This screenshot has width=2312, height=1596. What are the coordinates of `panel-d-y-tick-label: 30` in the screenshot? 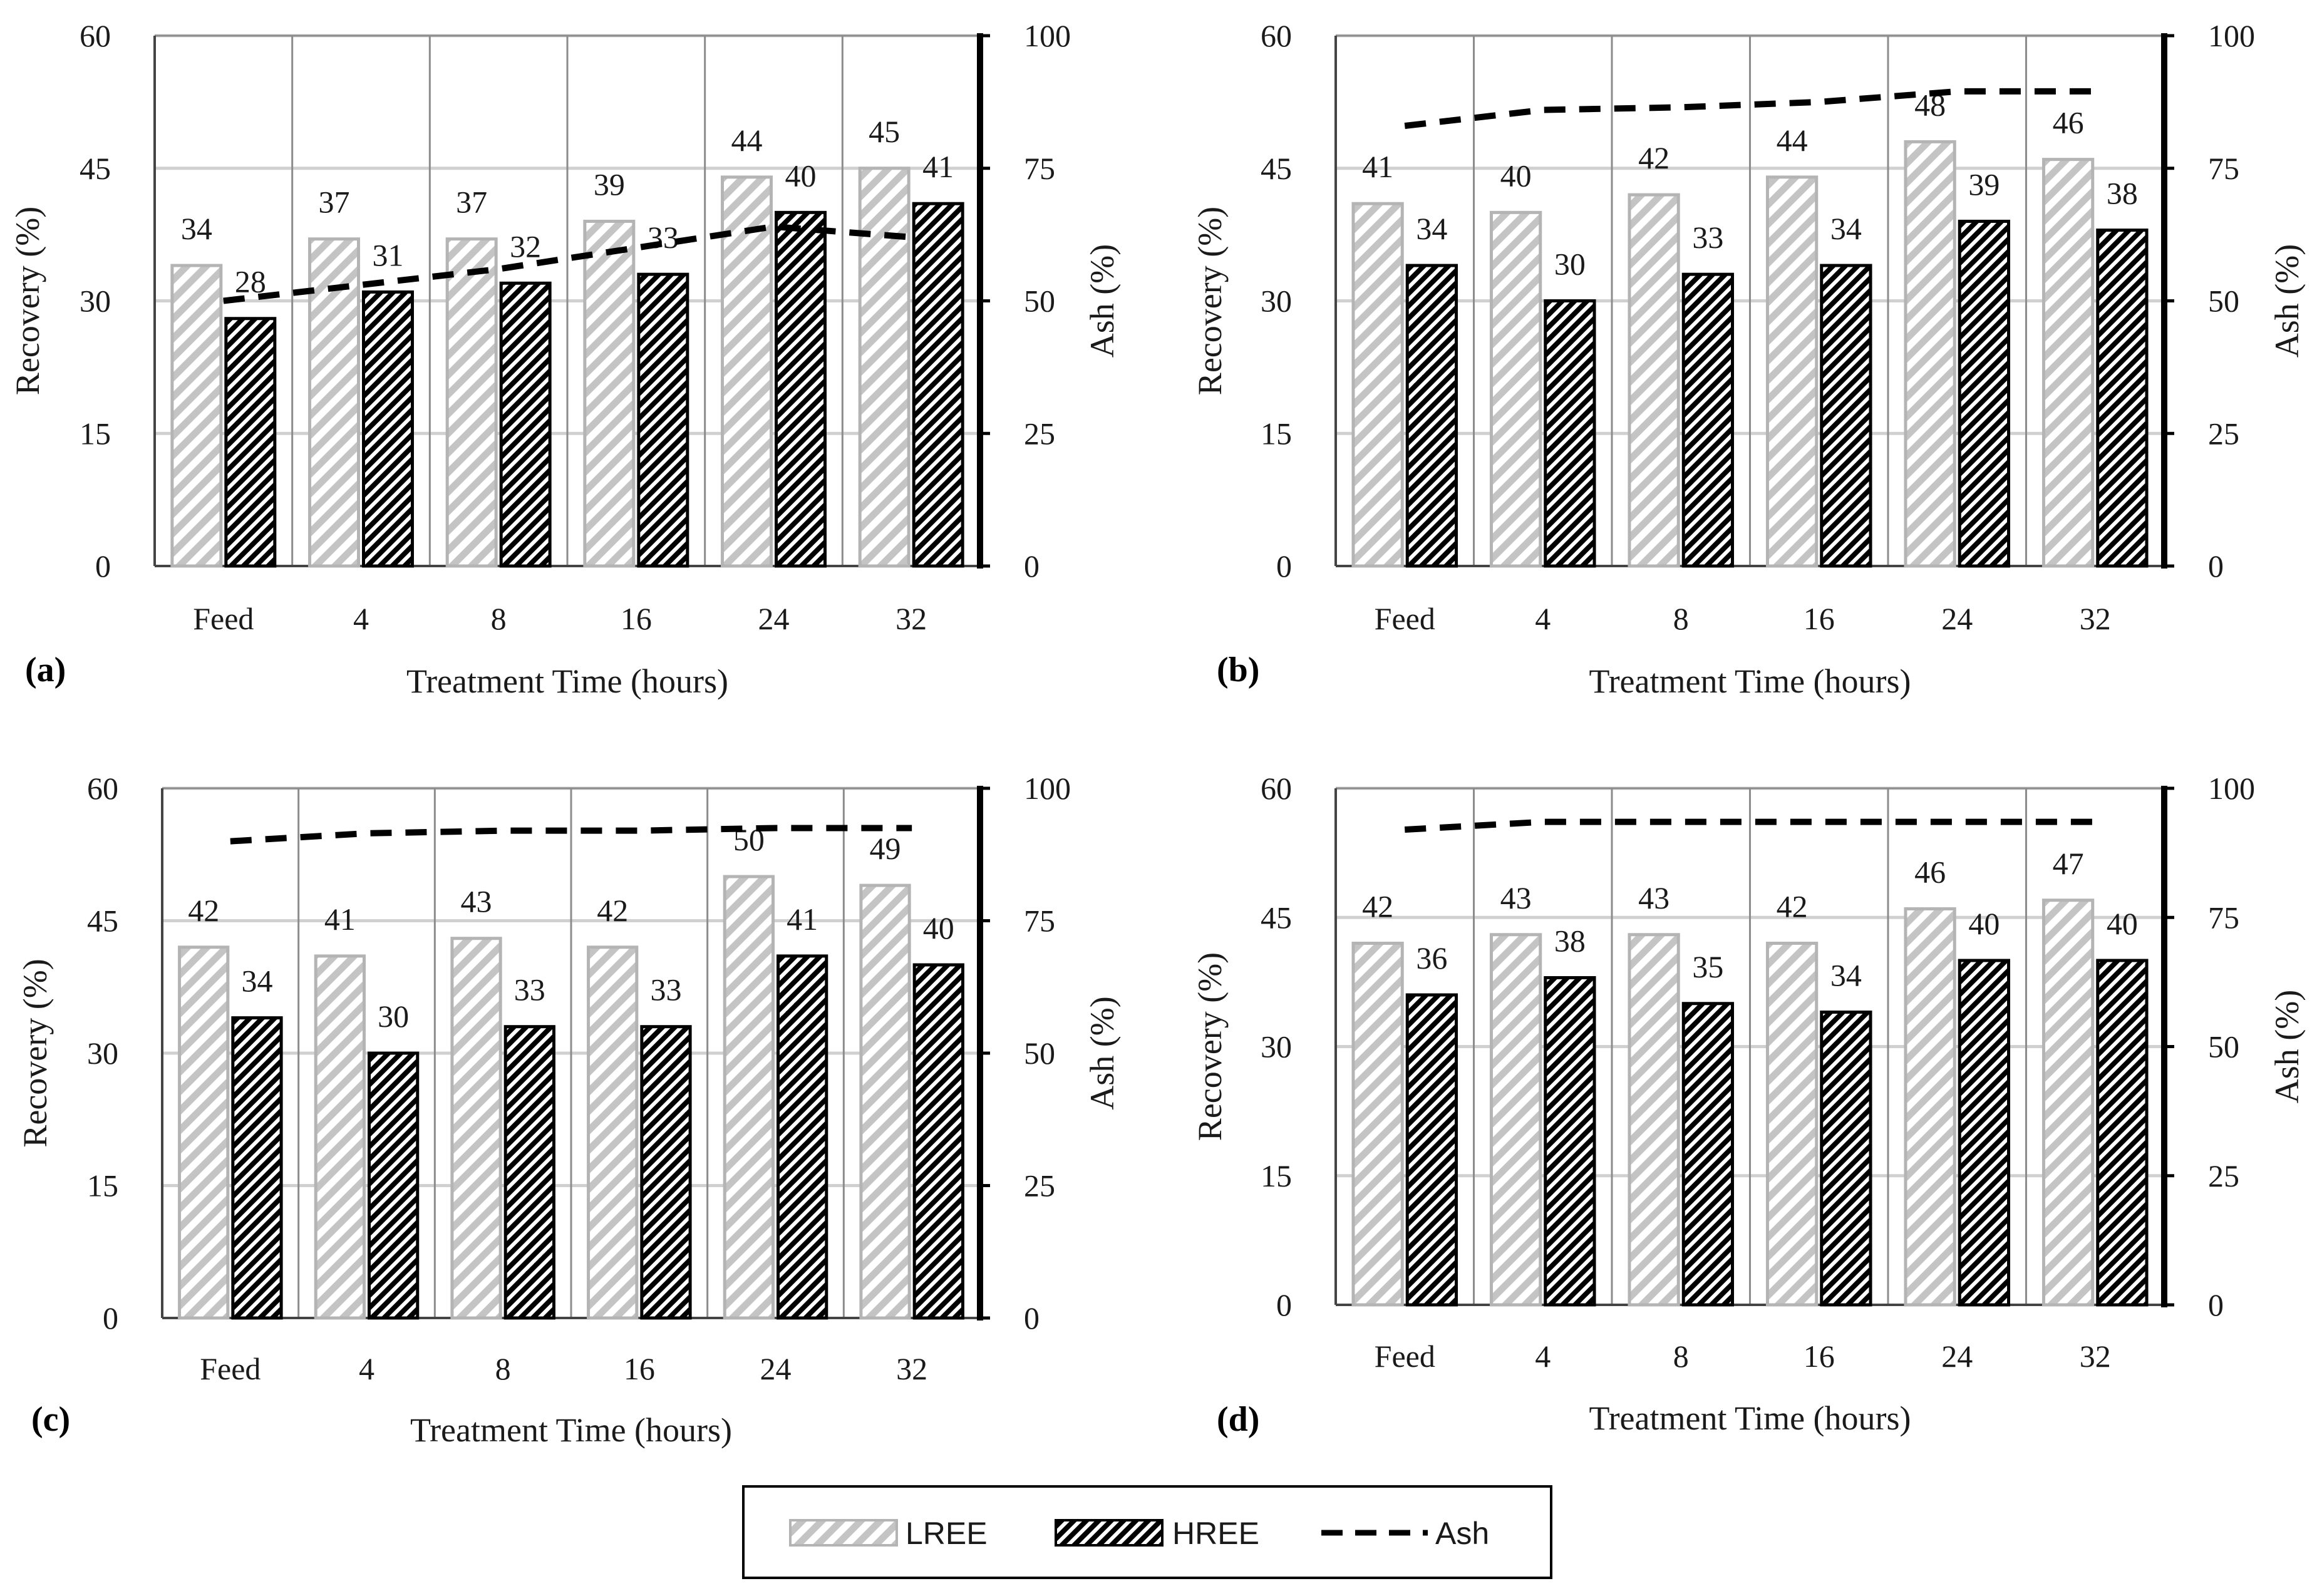 It's located at (1276, 1046).